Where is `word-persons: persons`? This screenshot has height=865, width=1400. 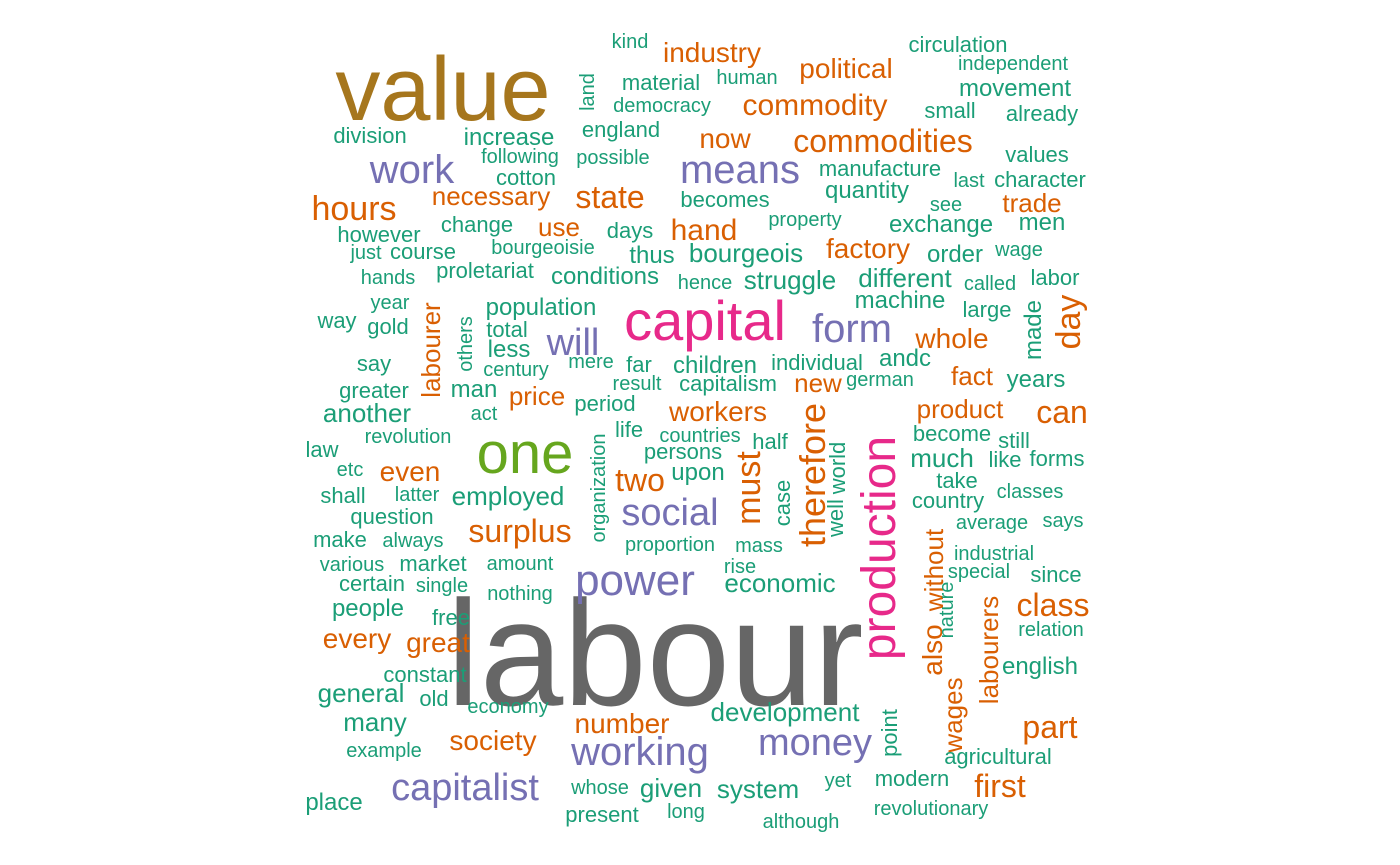 word-persons: persons is located at coordinates (683, 451).